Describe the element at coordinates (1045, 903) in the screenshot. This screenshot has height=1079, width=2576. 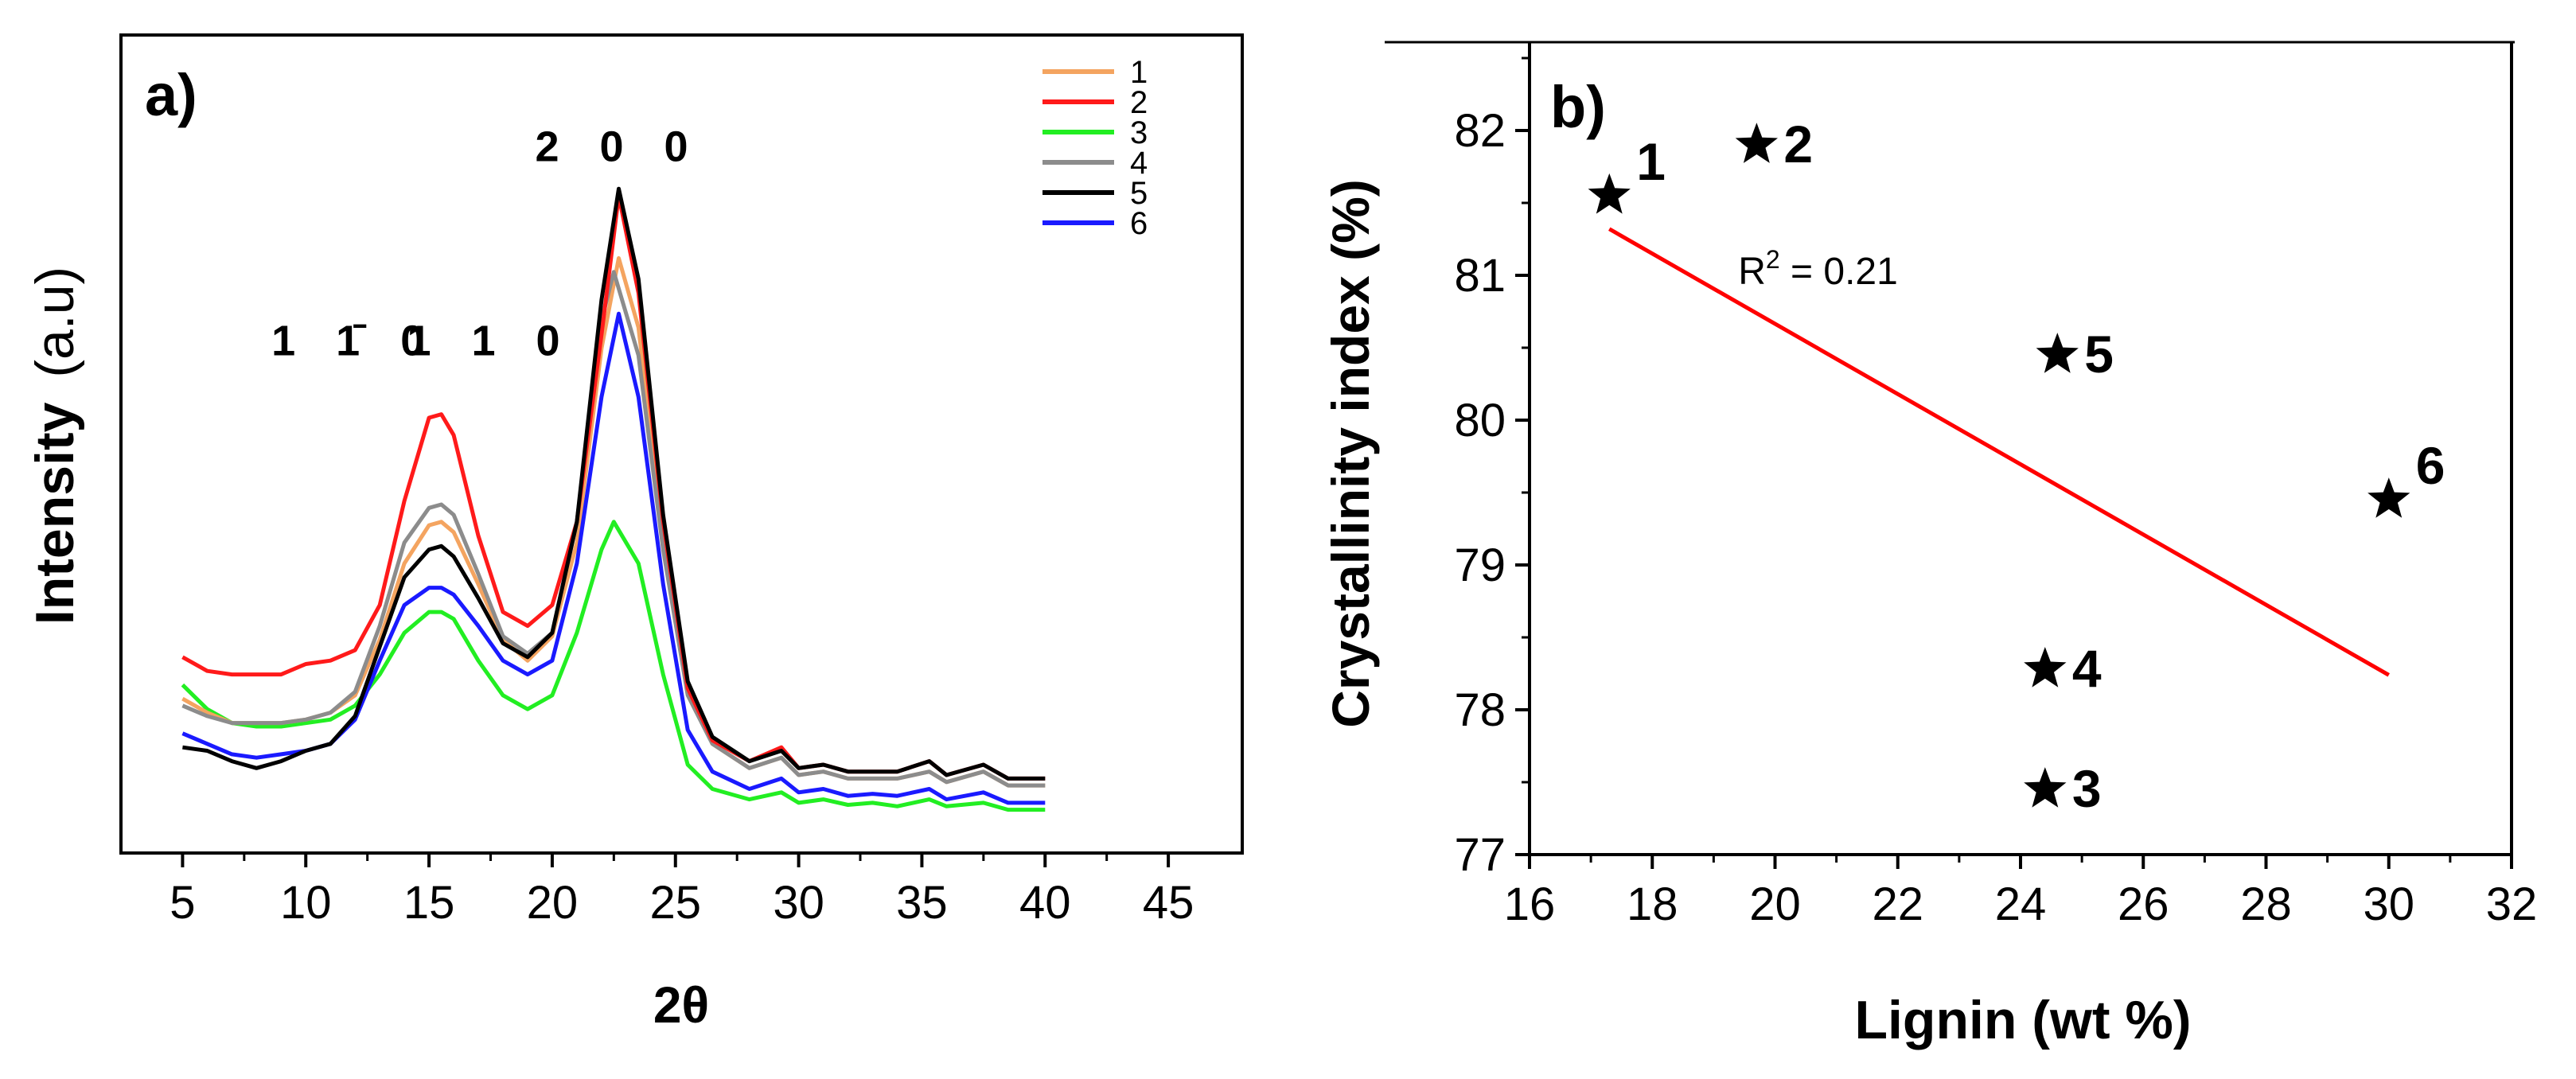
I see `x-tick-label: 40` at that location.